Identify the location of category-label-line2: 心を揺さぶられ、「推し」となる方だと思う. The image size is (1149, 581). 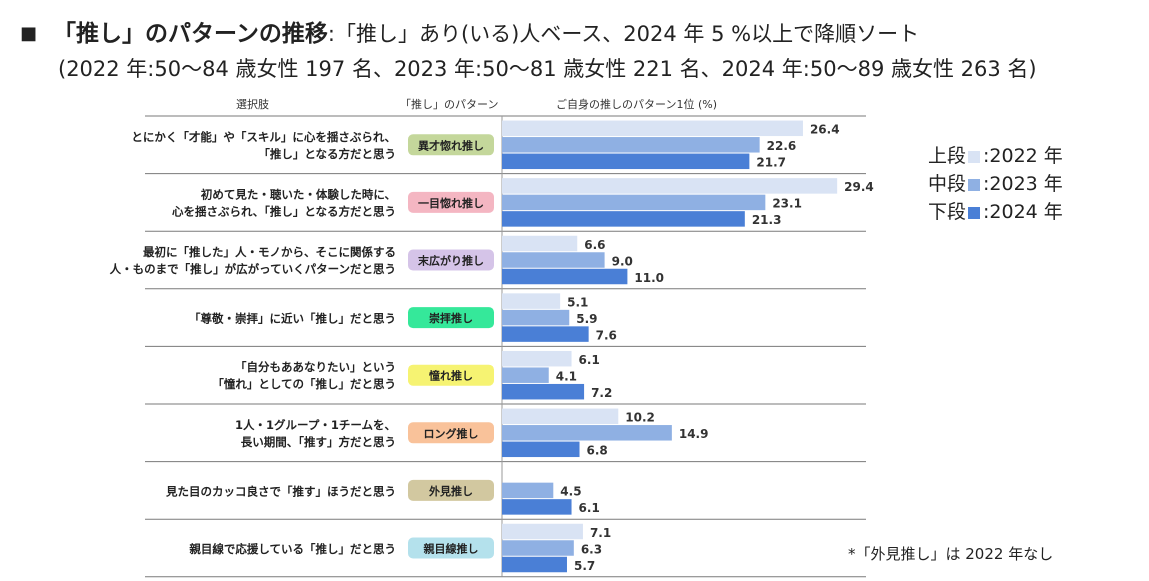
(284, 211).